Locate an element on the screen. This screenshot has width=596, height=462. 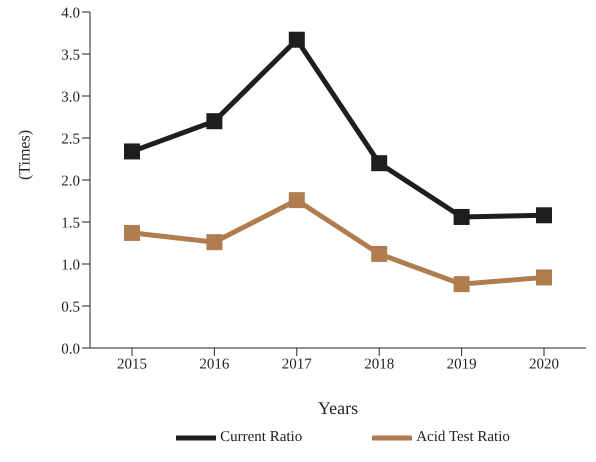
x-tick-label: 2015 is located at coordinates (132, 364).